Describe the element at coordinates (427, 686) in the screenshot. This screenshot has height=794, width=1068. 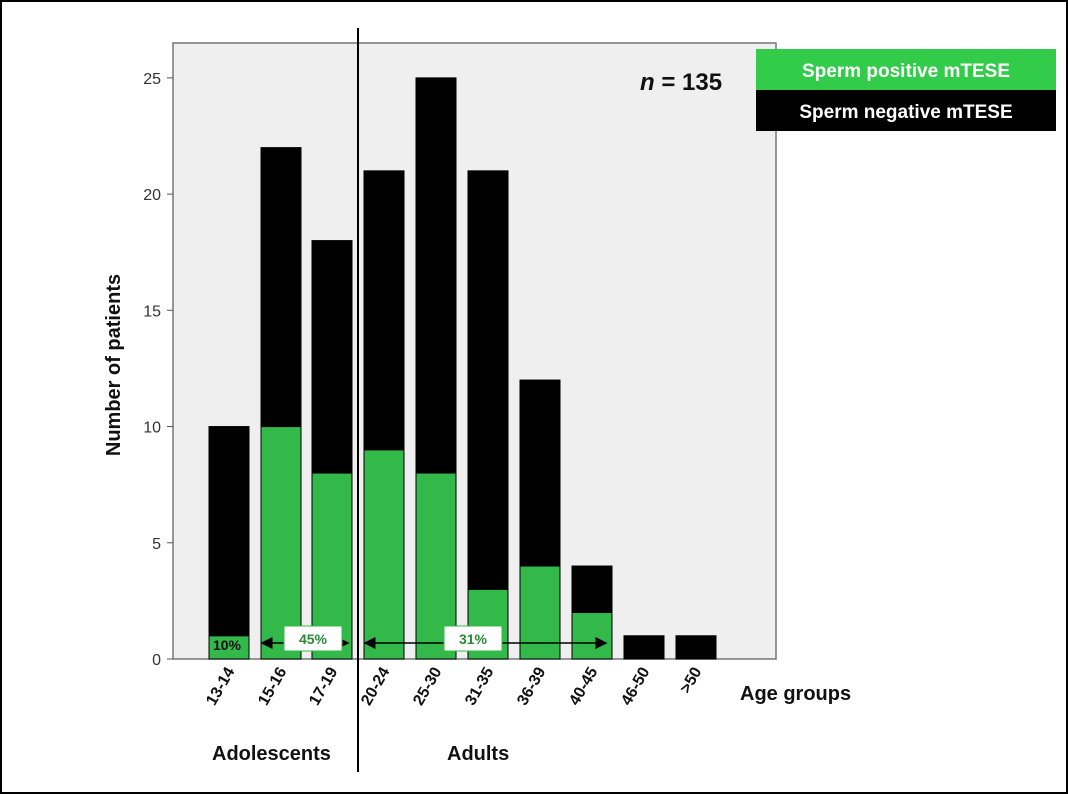
I see `x-tick-label: 25-30` at that location.